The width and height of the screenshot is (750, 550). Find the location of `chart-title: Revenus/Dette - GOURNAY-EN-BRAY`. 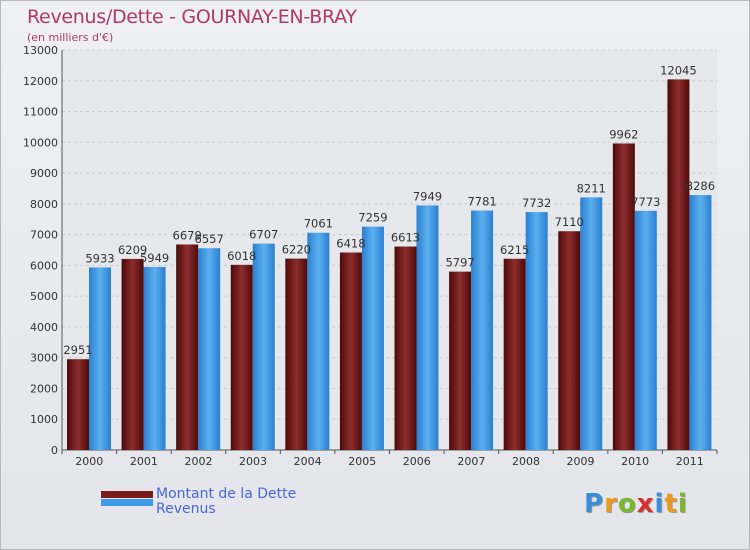

chart-title: Revenus/Dette - GOURNAY-EN-BRAY is located at coordinates (192, 17).